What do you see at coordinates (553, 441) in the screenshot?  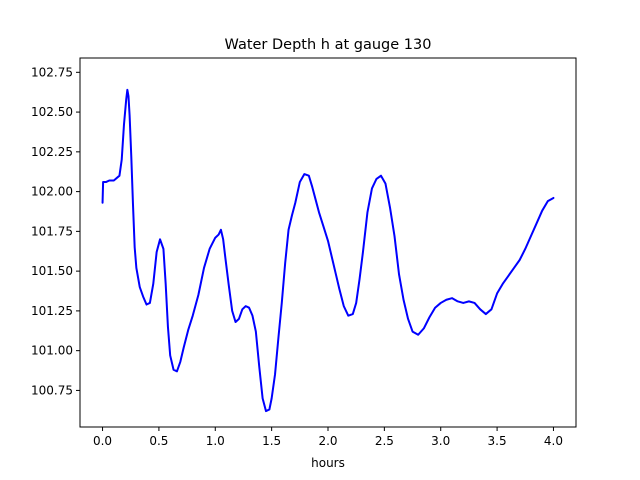 I see `x-tick-label: 4.0` at bounding box center [553, 441].